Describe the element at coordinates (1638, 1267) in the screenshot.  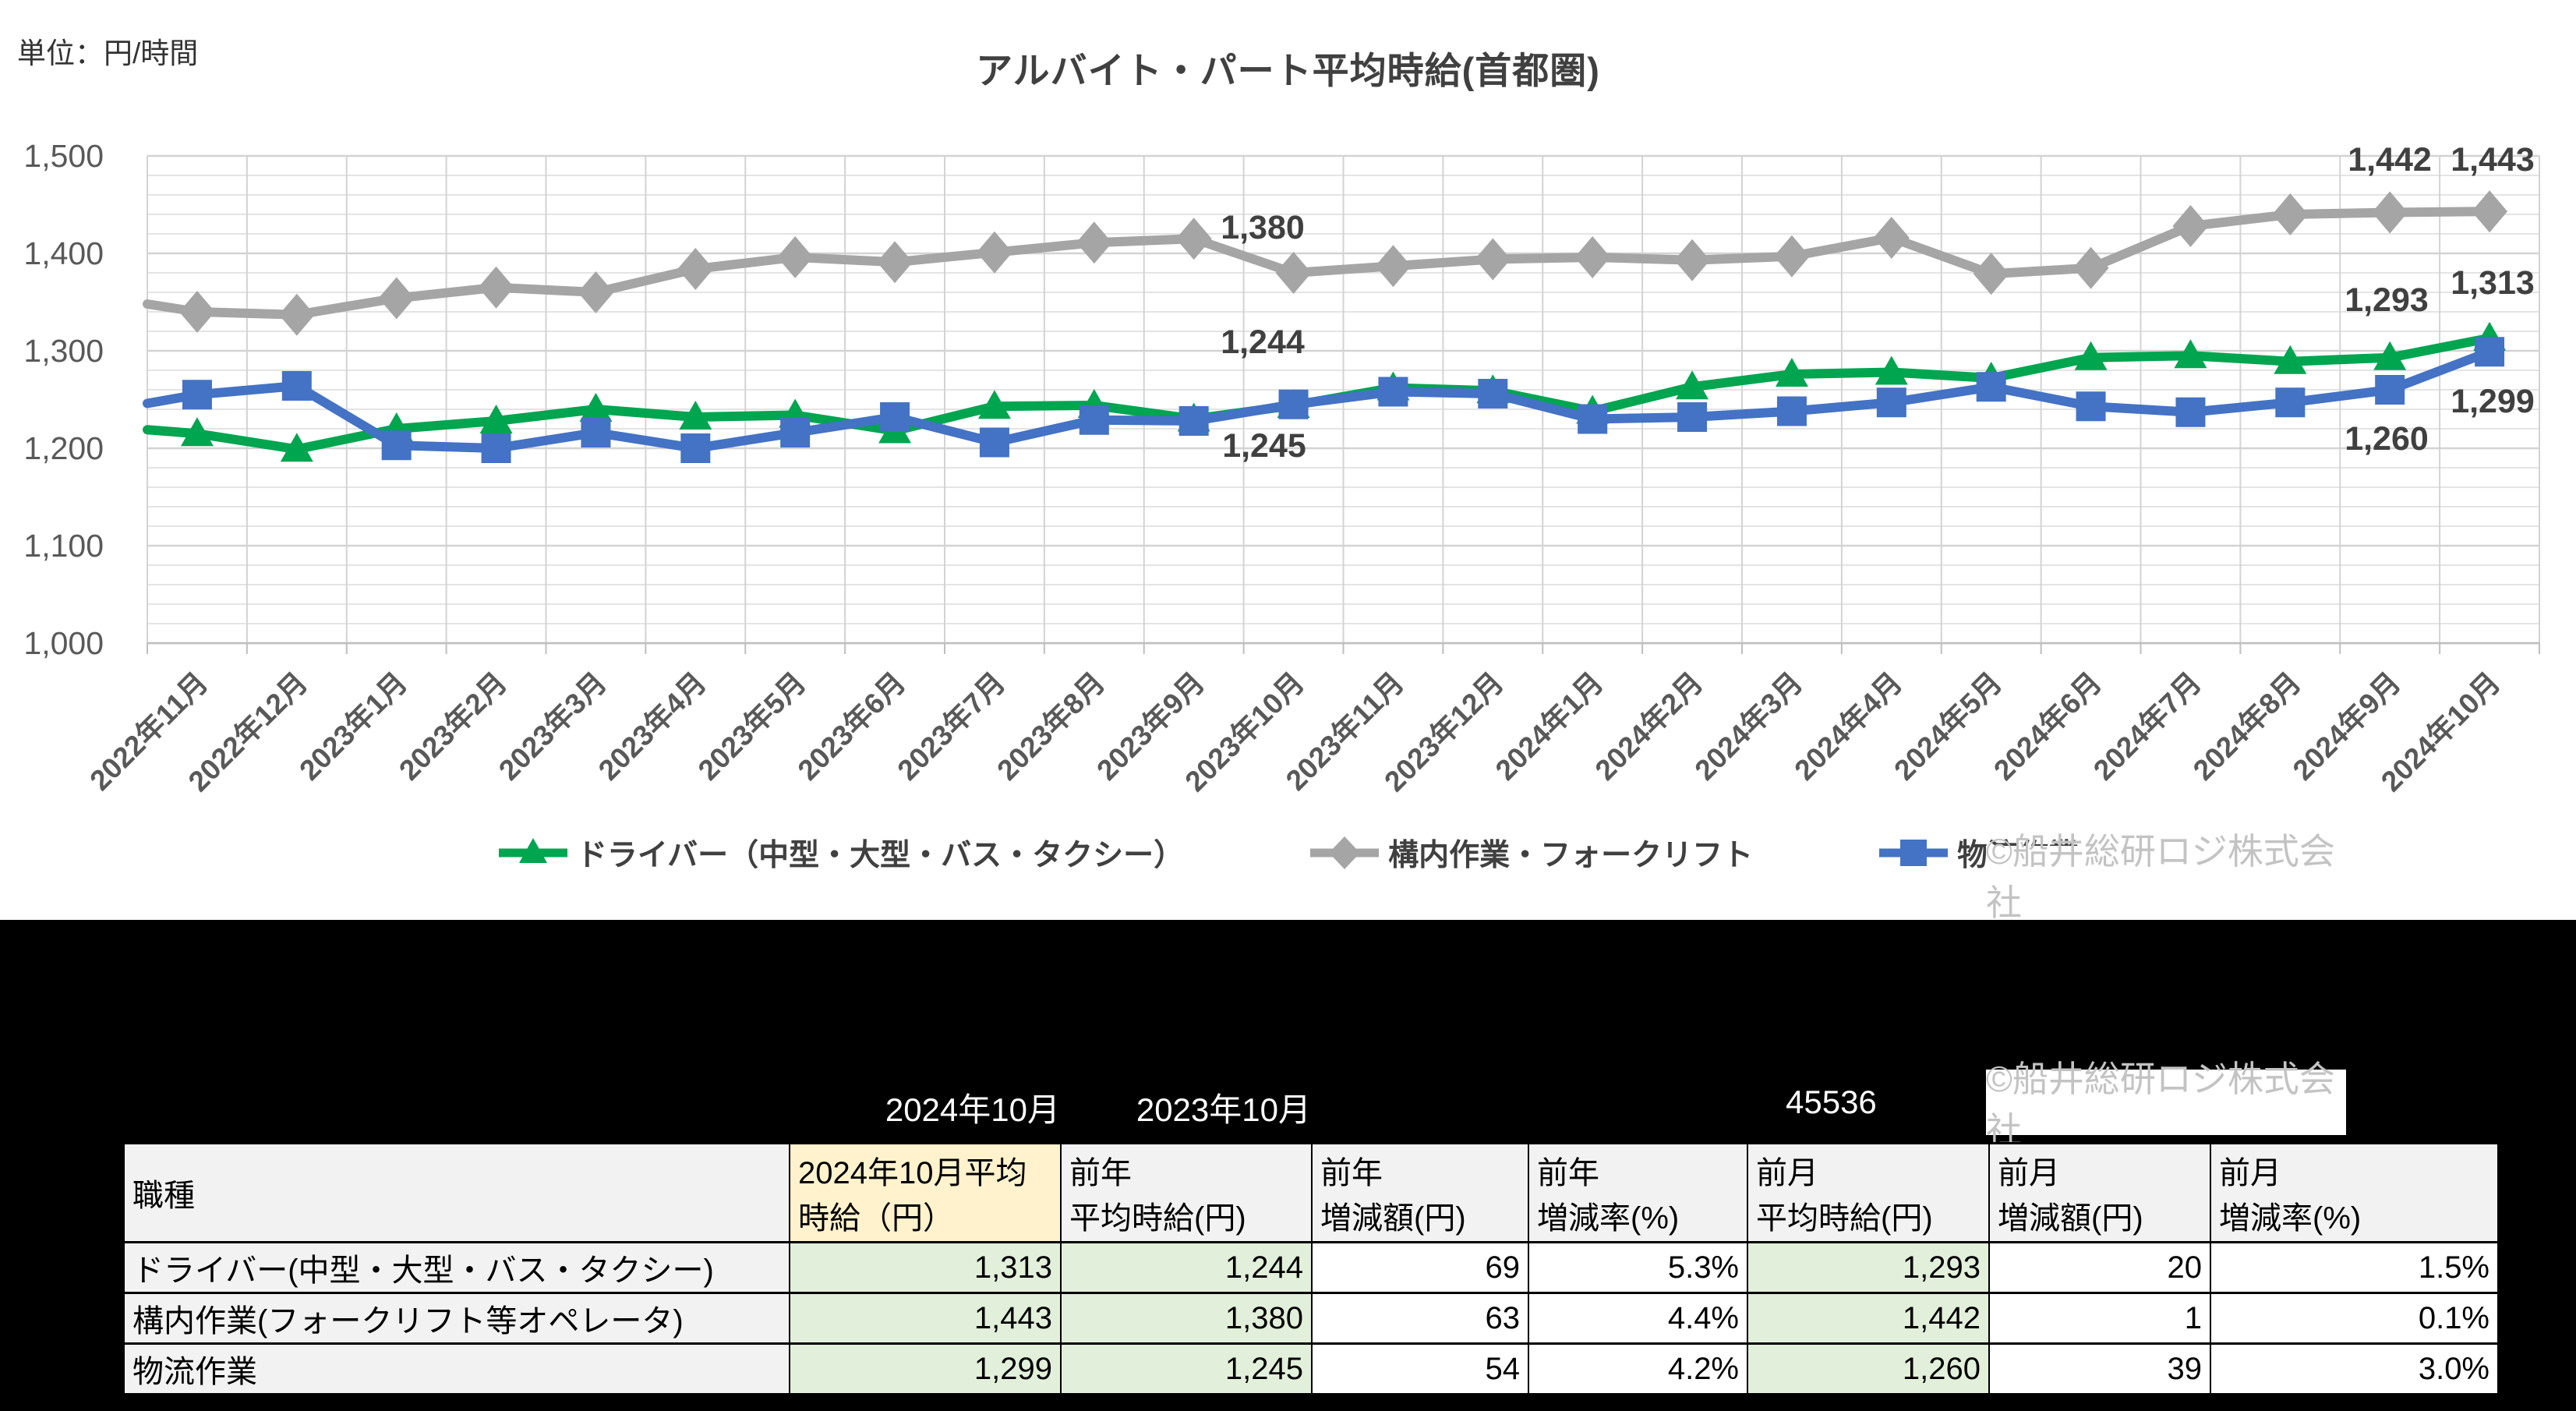
I see `value-cell: 5.3%` at that location.